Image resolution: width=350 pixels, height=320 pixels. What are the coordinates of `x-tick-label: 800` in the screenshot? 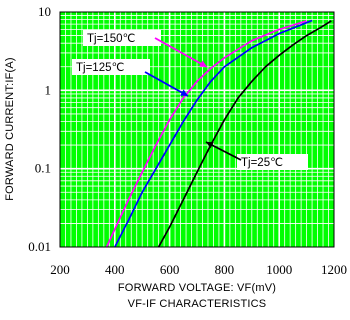 It's located at (225, 269).